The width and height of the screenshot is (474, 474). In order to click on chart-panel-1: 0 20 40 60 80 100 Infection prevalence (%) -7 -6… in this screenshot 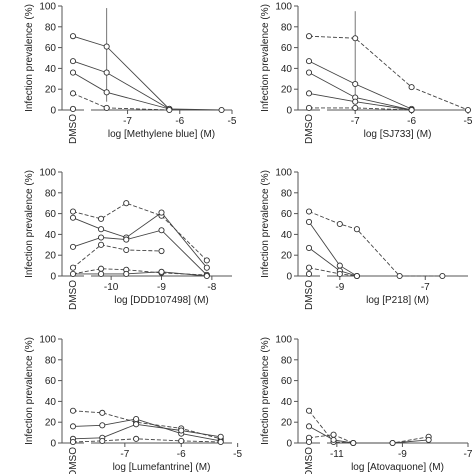, I will do `click(130, 73)`.